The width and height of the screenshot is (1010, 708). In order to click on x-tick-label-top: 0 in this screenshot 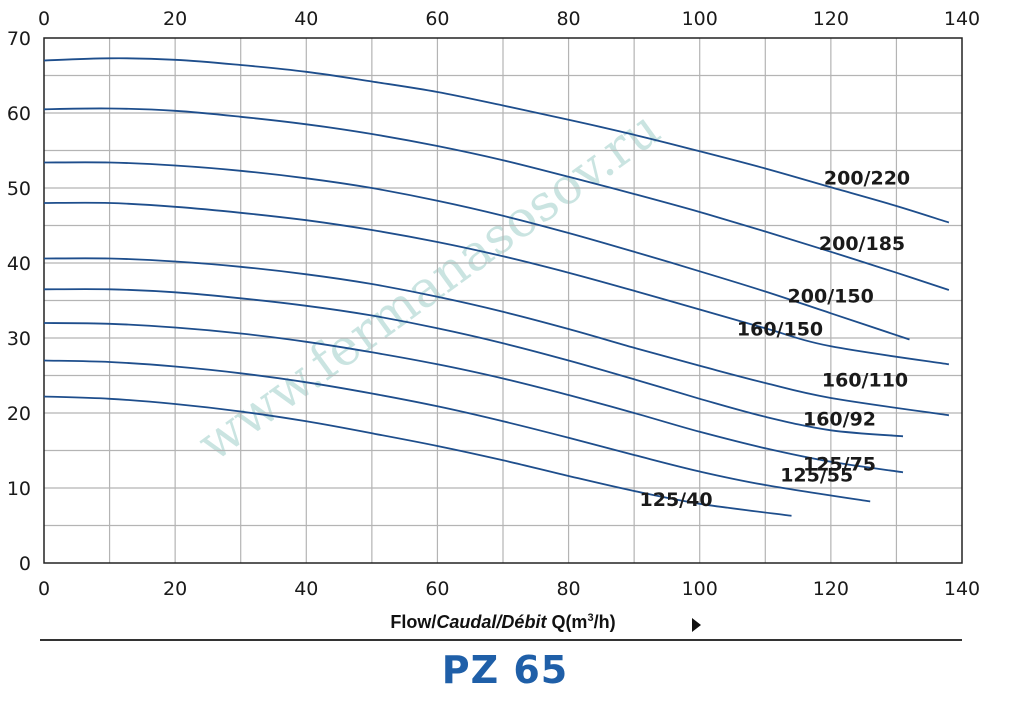, I will do `click(44, 19)`.